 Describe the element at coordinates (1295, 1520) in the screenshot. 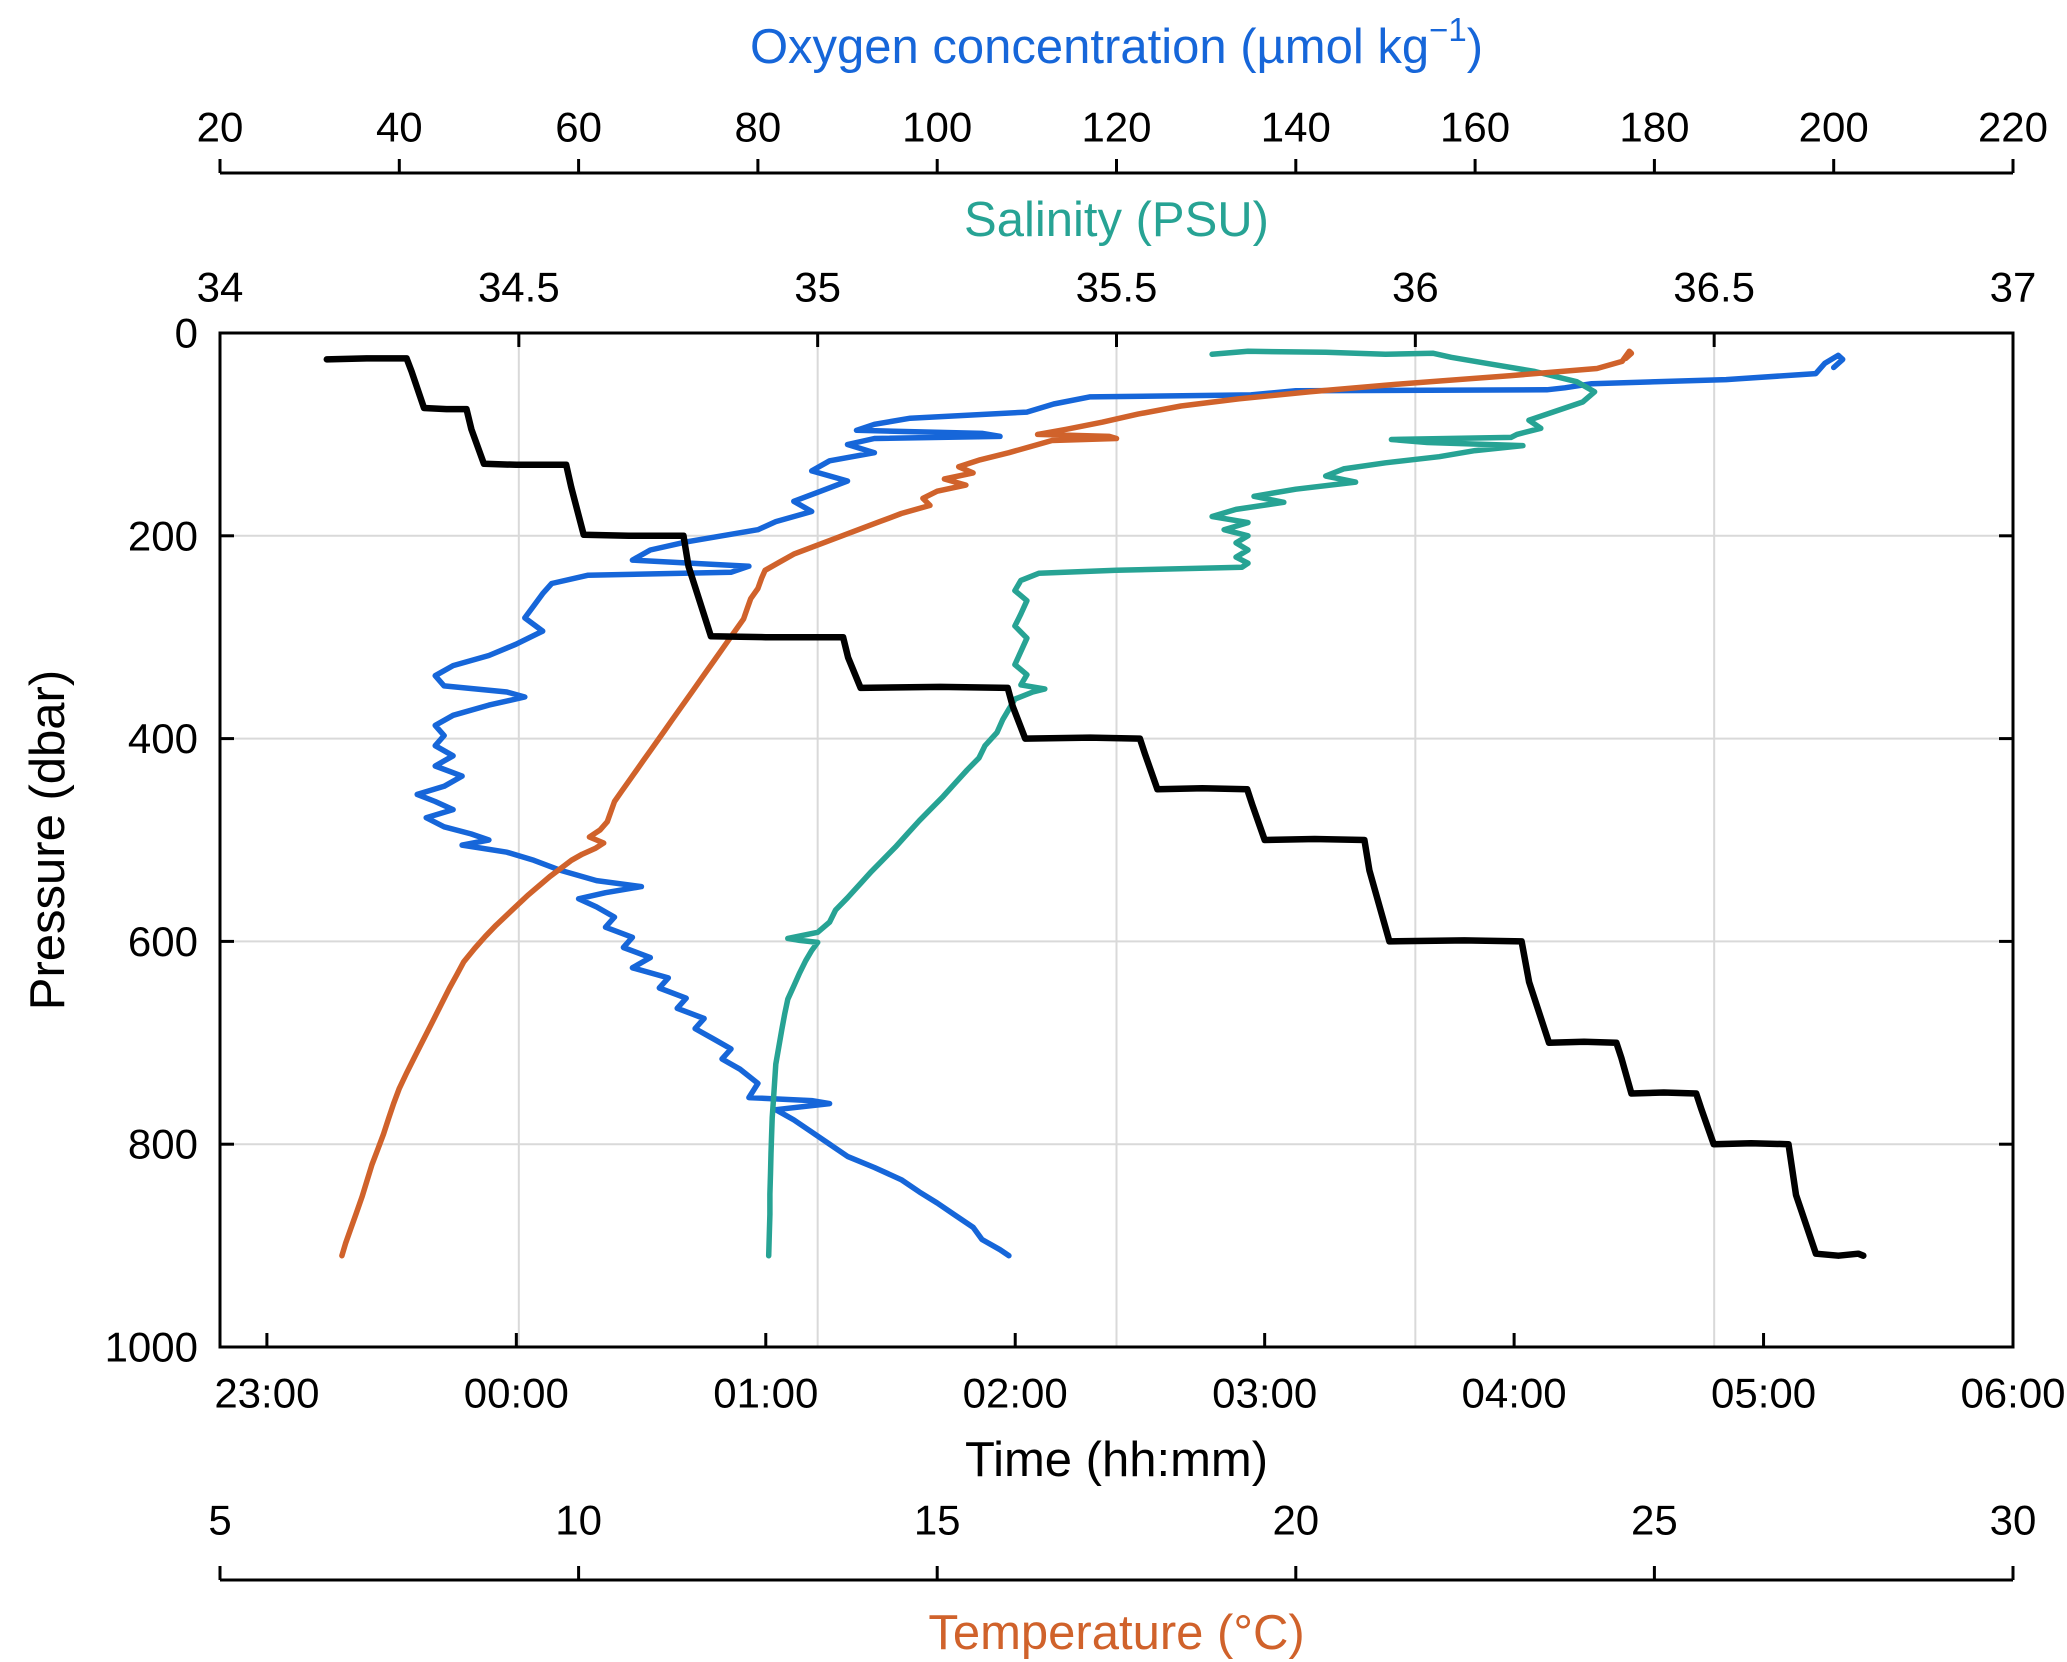

I see `temperature-tick-label: 20` at that location.